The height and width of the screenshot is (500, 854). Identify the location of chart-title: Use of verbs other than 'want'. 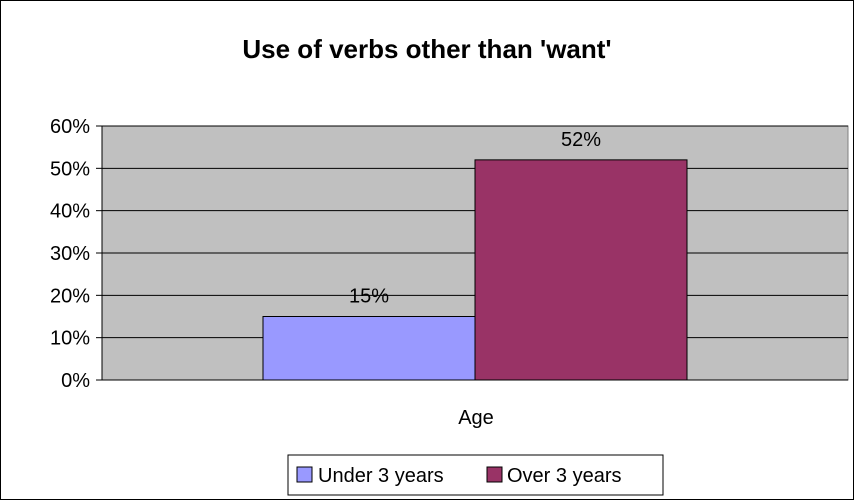
(426, 49).